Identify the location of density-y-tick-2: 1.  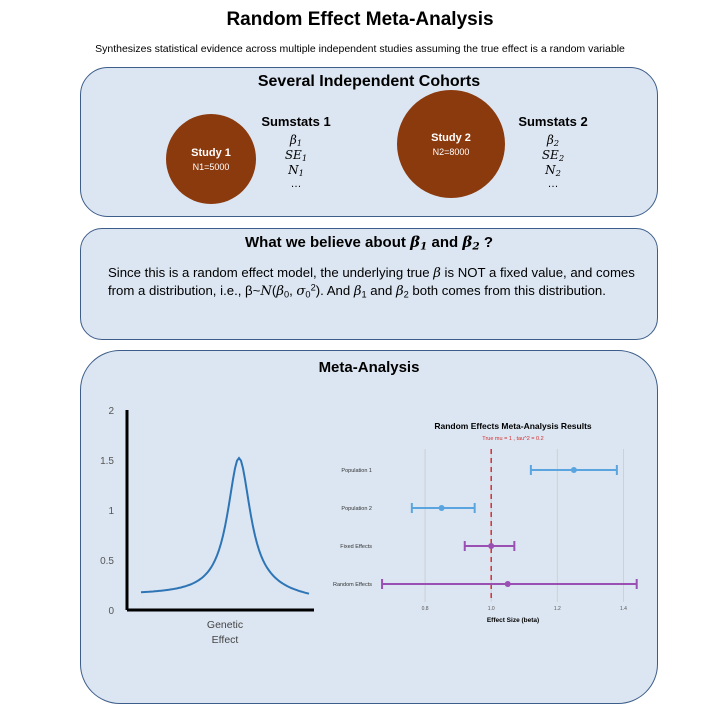
(111, 511).